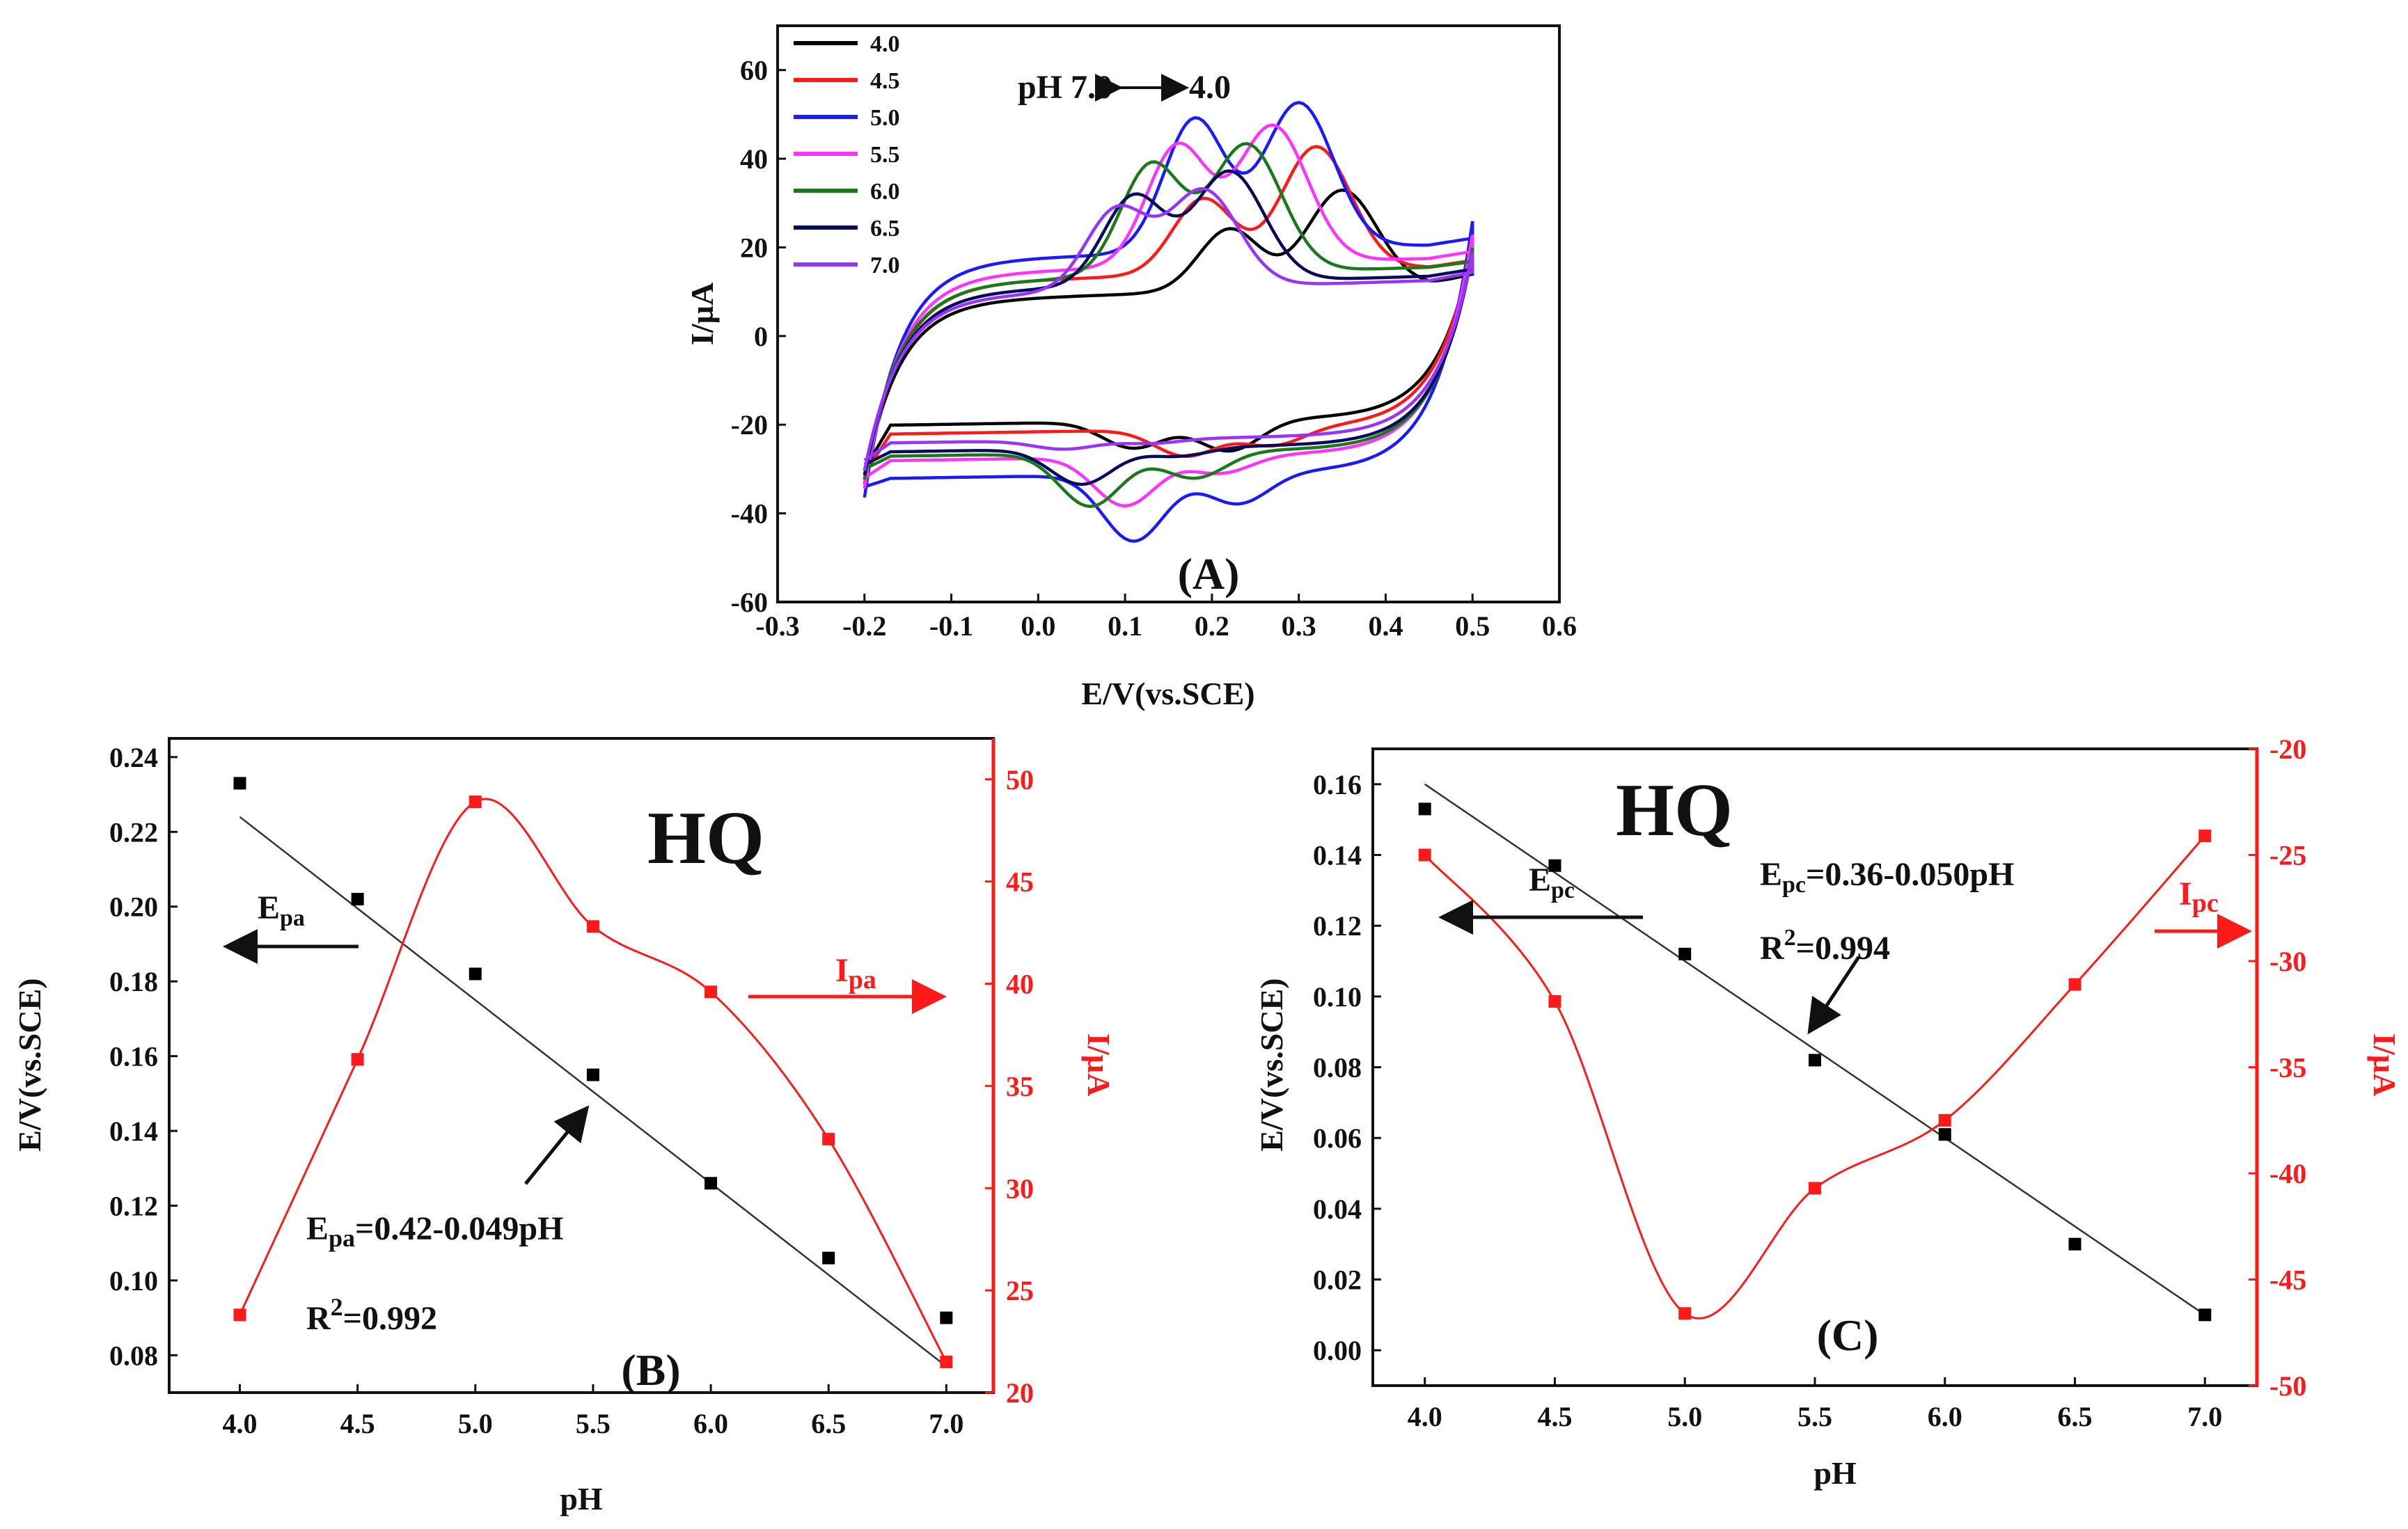 The width and height of the screenshot is (2408, 1529). Describe the element at coordinates (1020, 984) in the screenshot. I see `panel-b-right-y-tick-label: 40` at that location.